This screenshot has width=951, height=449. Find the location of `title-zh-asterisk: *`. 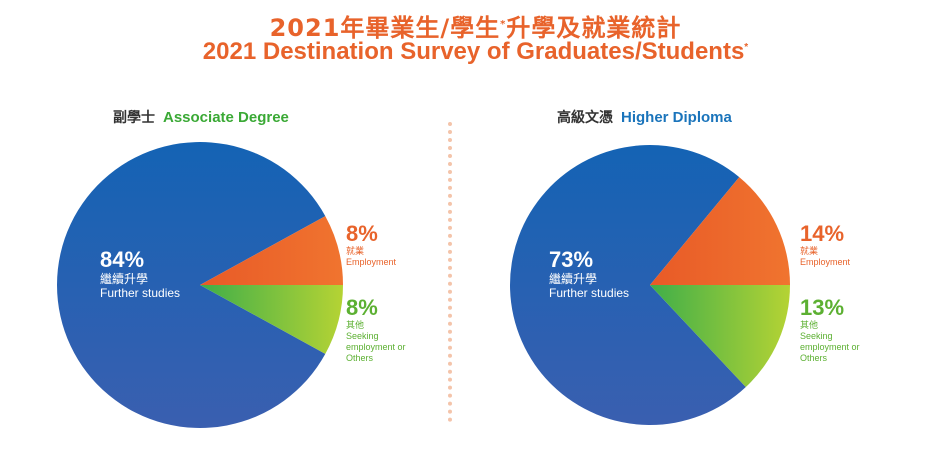

title-zh-asterisk: * is located at coordinates (503, 24).